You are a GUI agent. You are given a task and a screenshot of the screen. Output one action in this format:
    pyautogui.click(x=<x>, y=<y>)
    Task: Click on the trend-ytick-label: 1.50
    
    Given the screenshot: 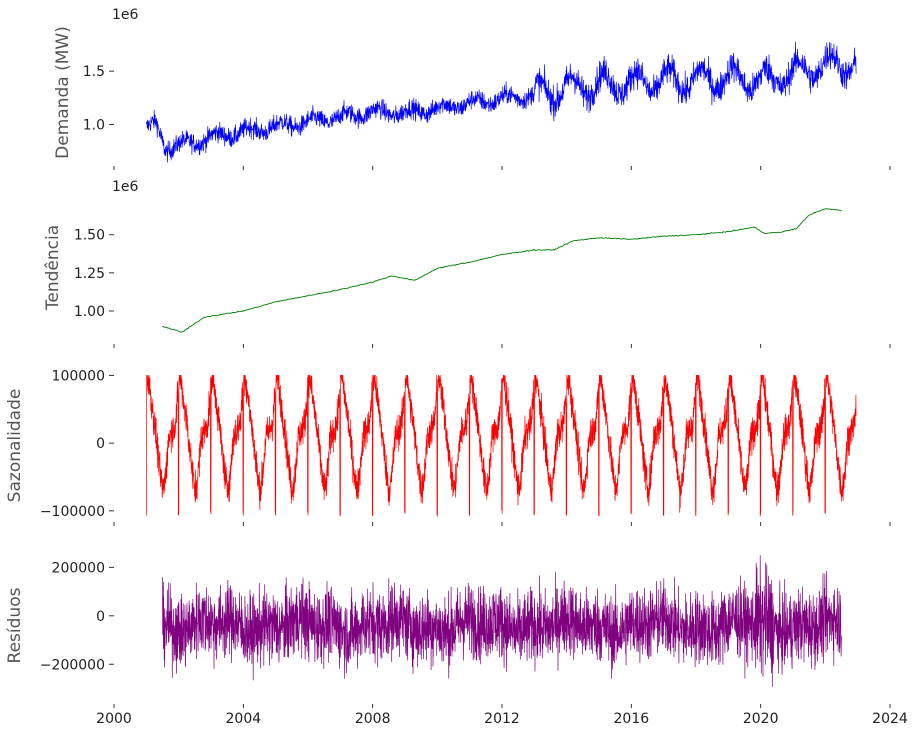 What is the action you would take?
    pyautogui.click(x=89, y=236)
    